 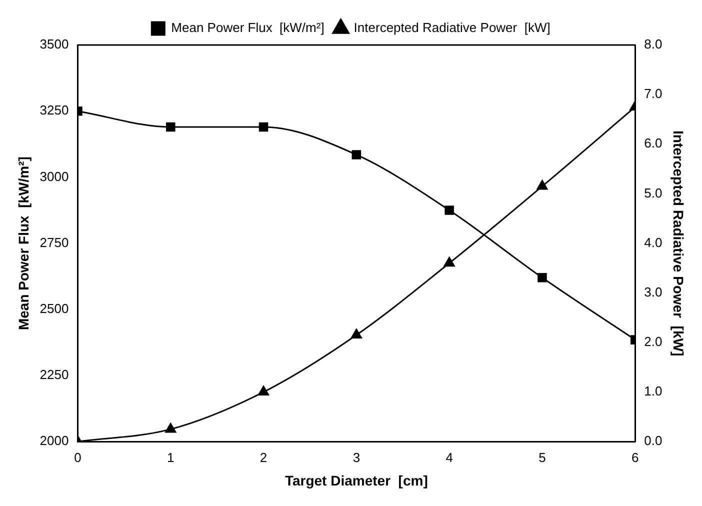 I want to click on x-tick-label: 5, so click(x=542, y=457).